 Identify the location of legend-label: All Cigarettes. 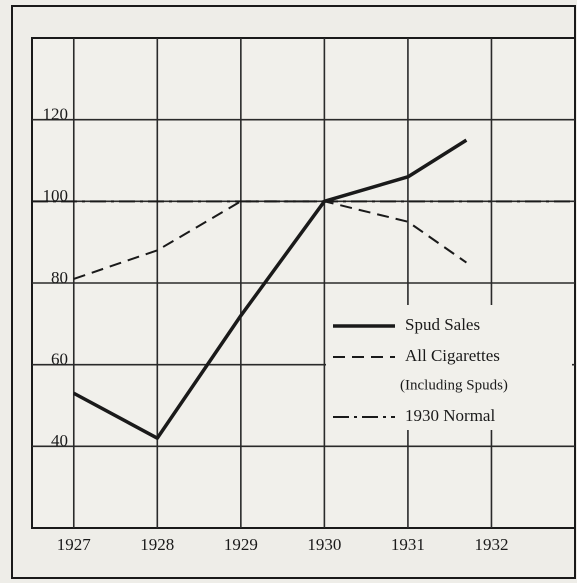
(452, 355).